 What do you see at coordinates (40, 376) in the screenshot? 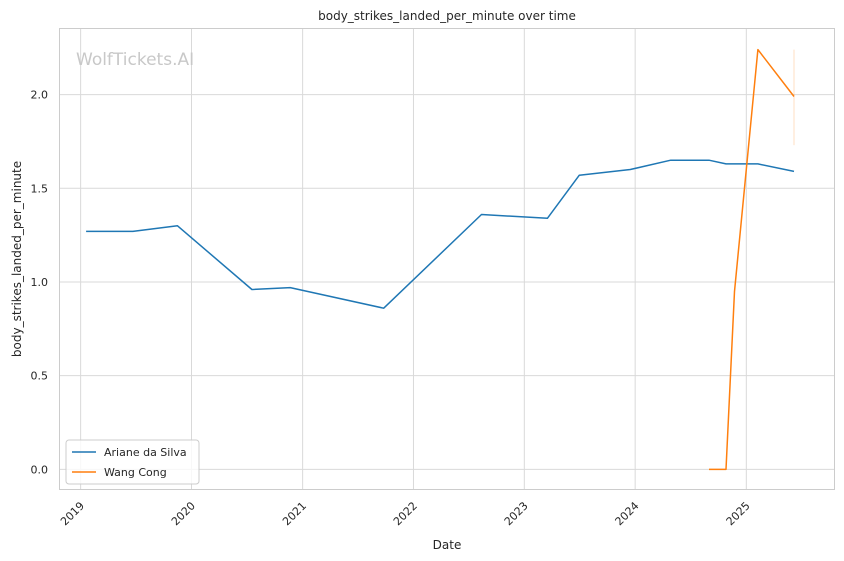
I see `y-tick-label: 0.5` at bounding box center [40, 376].